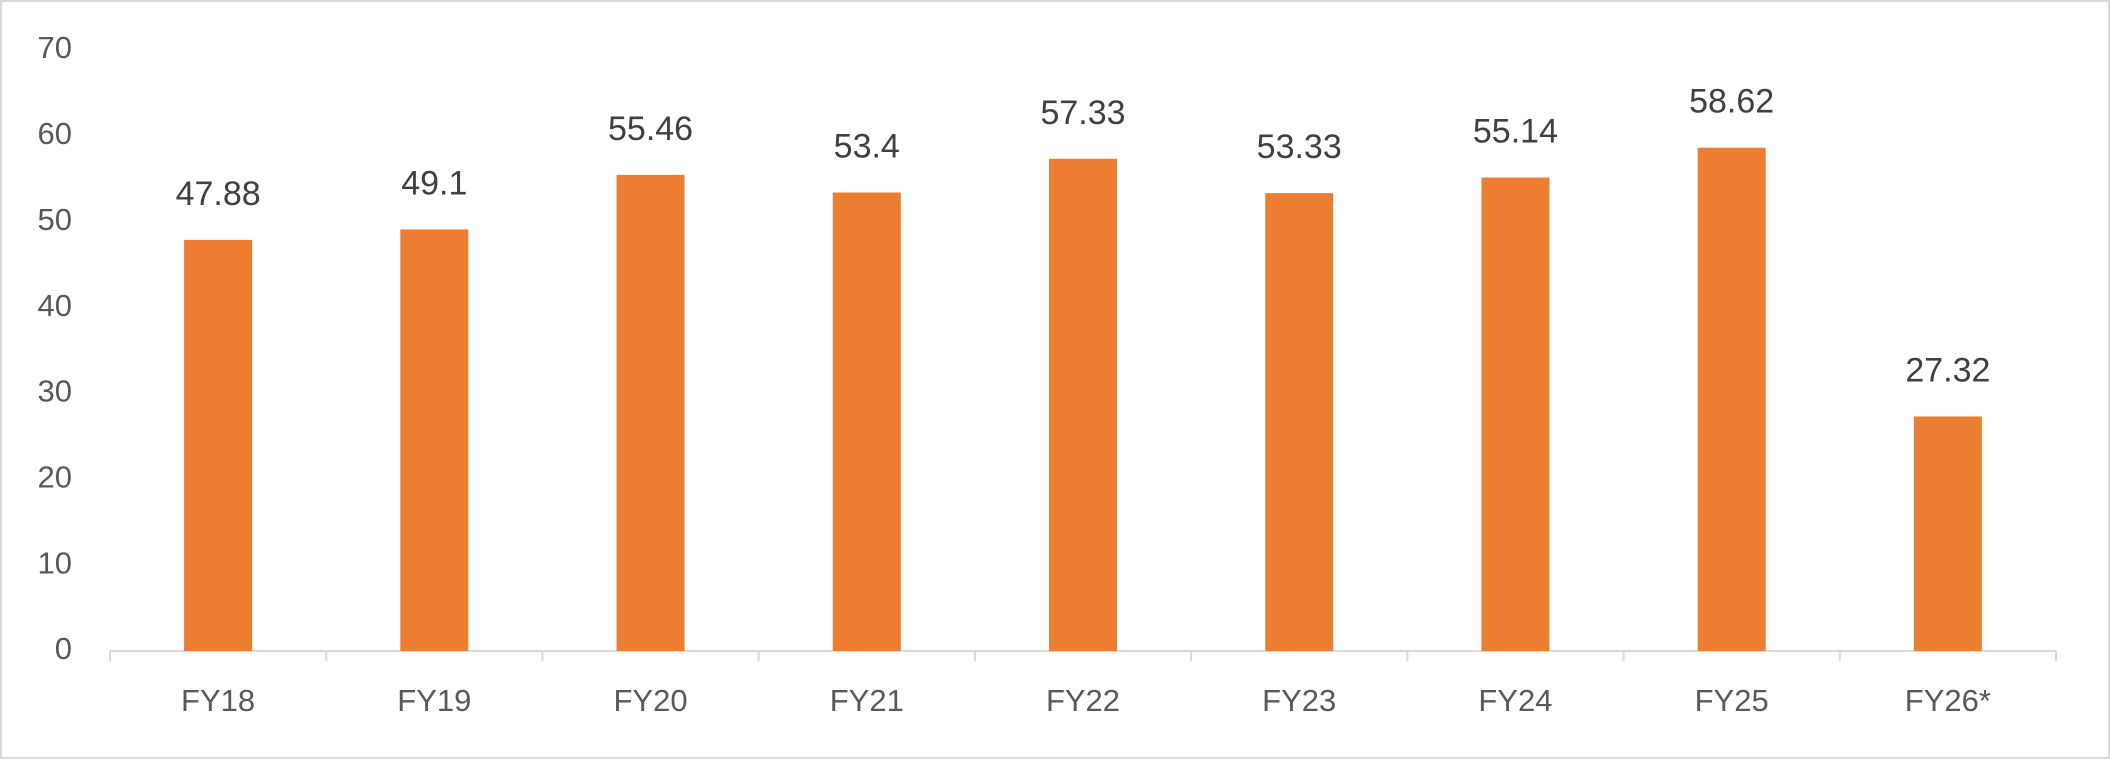 The image size is (2110, 759). I want to click on data-label: 53.33, so click(1299, 147).